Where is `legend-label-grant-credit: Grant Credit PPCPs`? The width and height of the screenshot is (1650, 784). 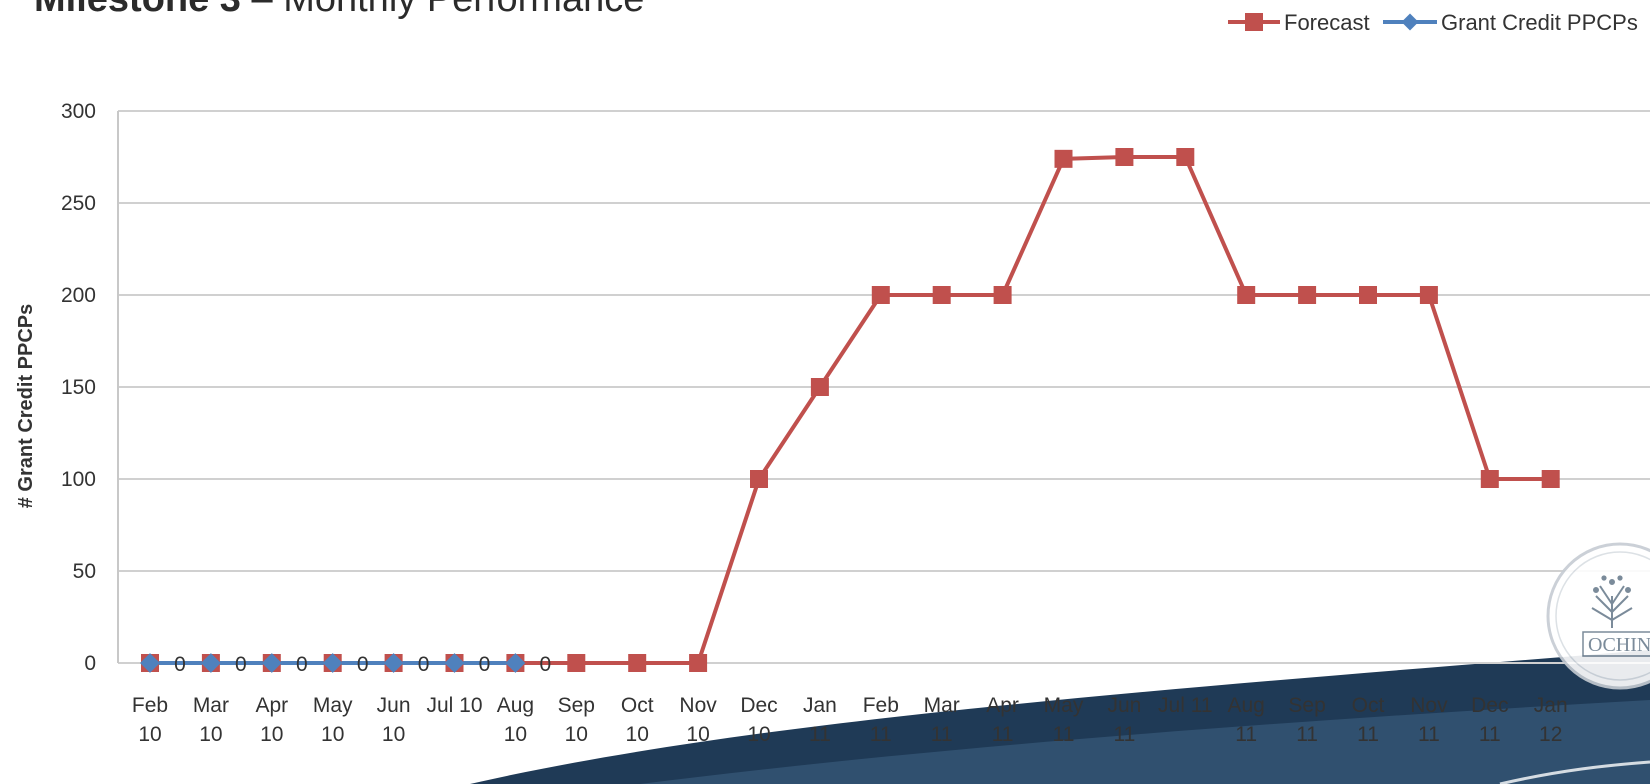
legend-label-grant-credit: Grant Credit PPCPs is located at coordinates (1539, 22).